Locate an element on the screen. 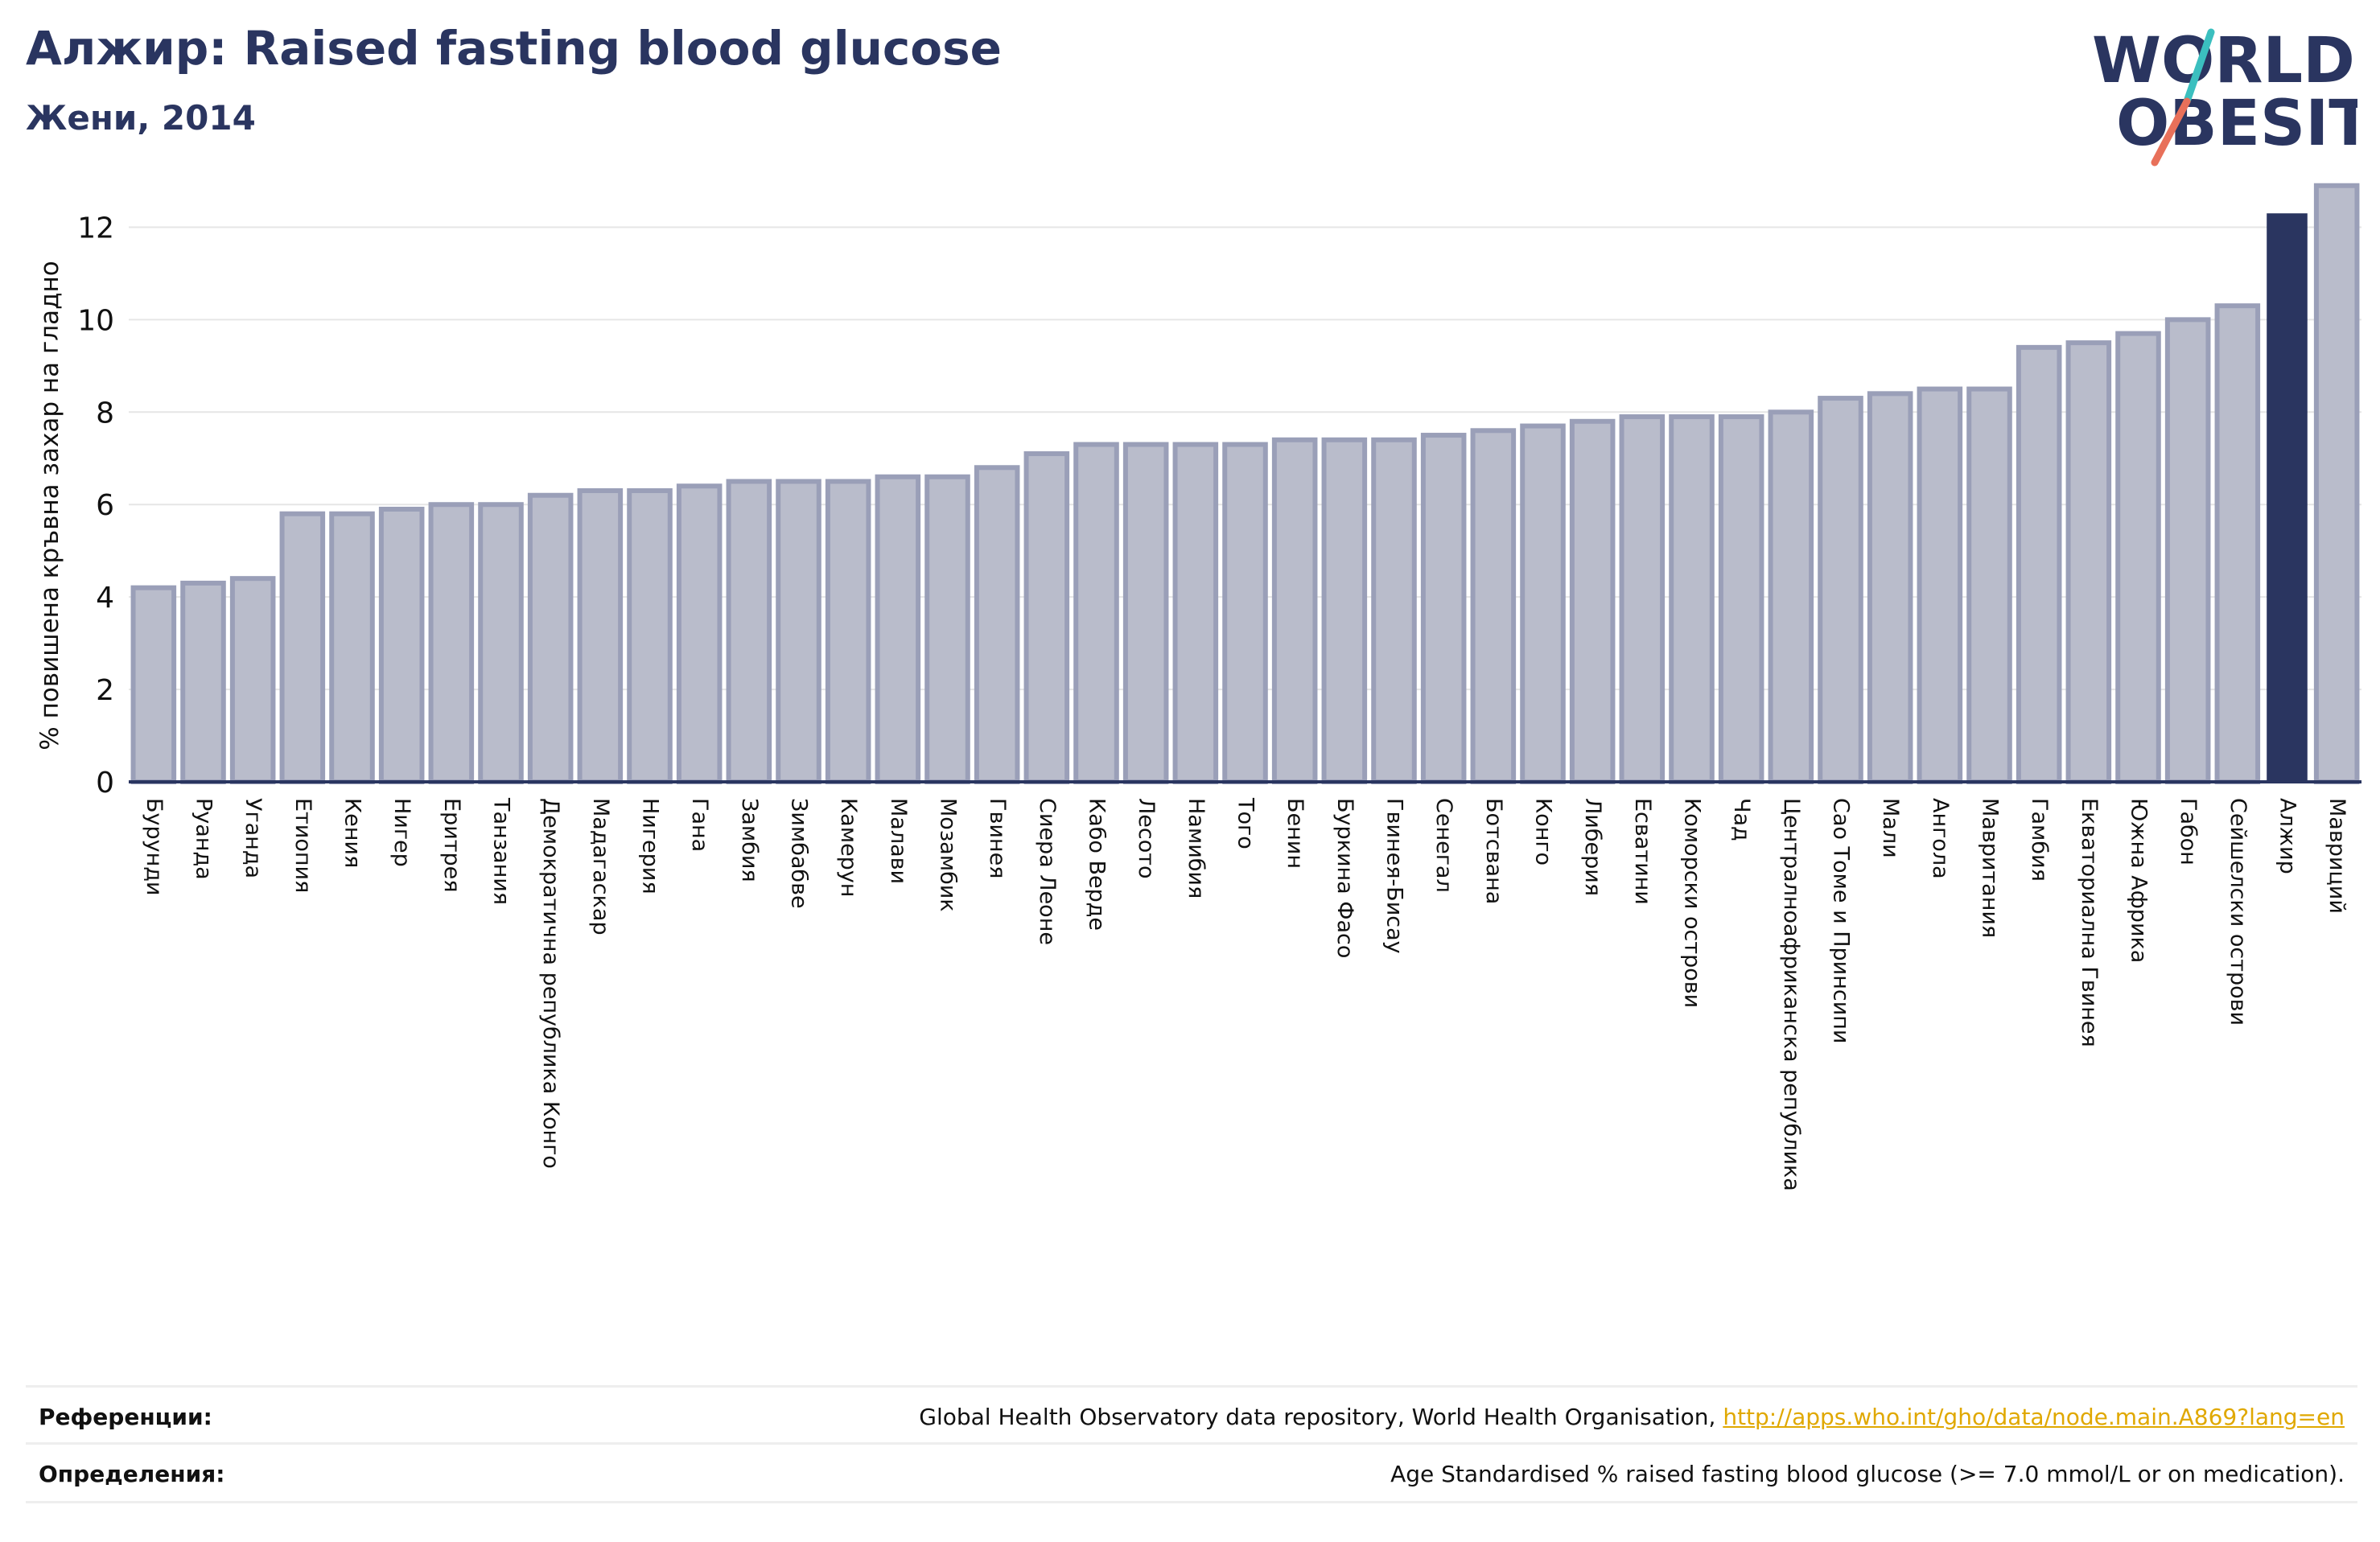  y-axis-label: % повишена кръвна захар на гладно is located at coordinates (49, 505).